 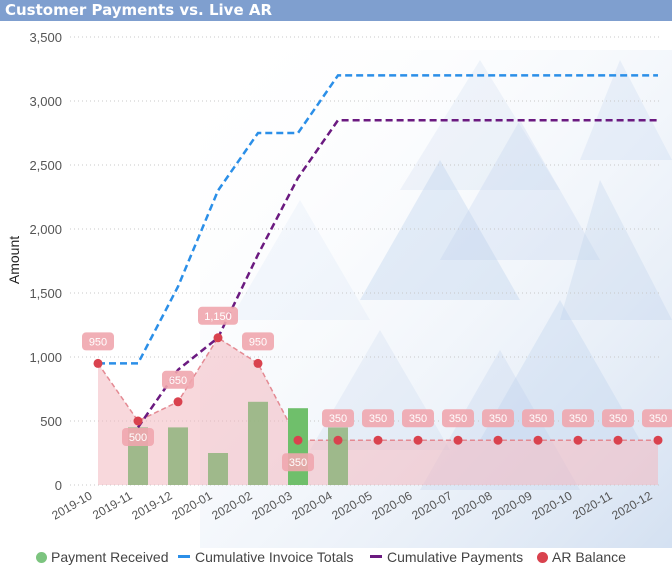 What do you see at coordinates (45, 165) in the screenshot?
I see `y-tick-label: 2,500` at bounding box center [45, 165].